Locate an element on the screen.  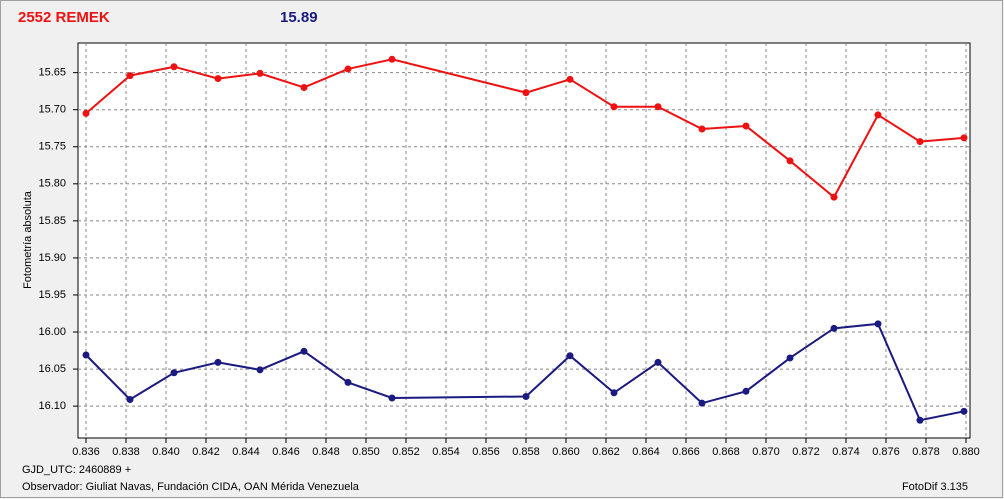
x-tick-label: 0.856 is located at coordinates (486, 452).